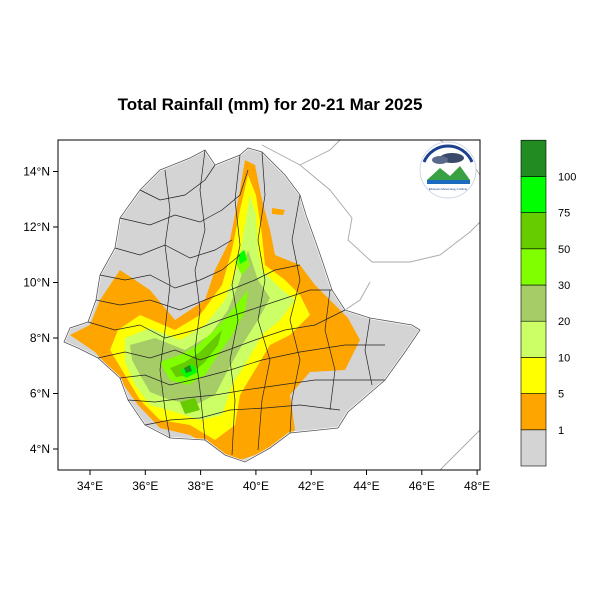  What do you see at coordinates (256, 486) in the screenshot?
I see `lon-tick-label: 40°E` at bounding box center [256, 486].